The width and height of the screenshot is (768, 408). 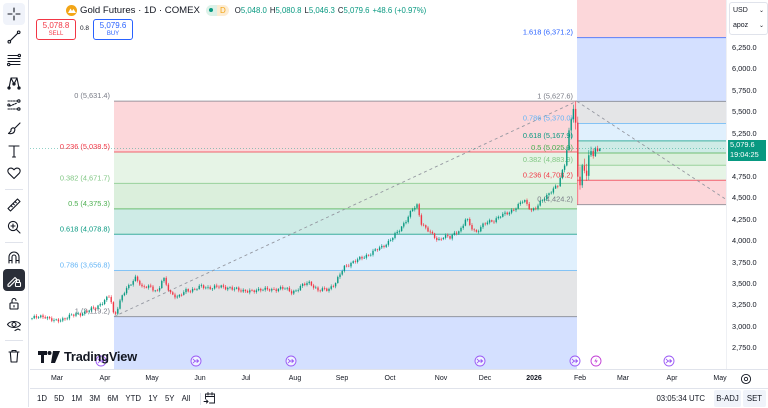 What do you see at coordinates (14, 60) in the screenshot?
I see `fib-tool-button` at bounding box center [14, 60].